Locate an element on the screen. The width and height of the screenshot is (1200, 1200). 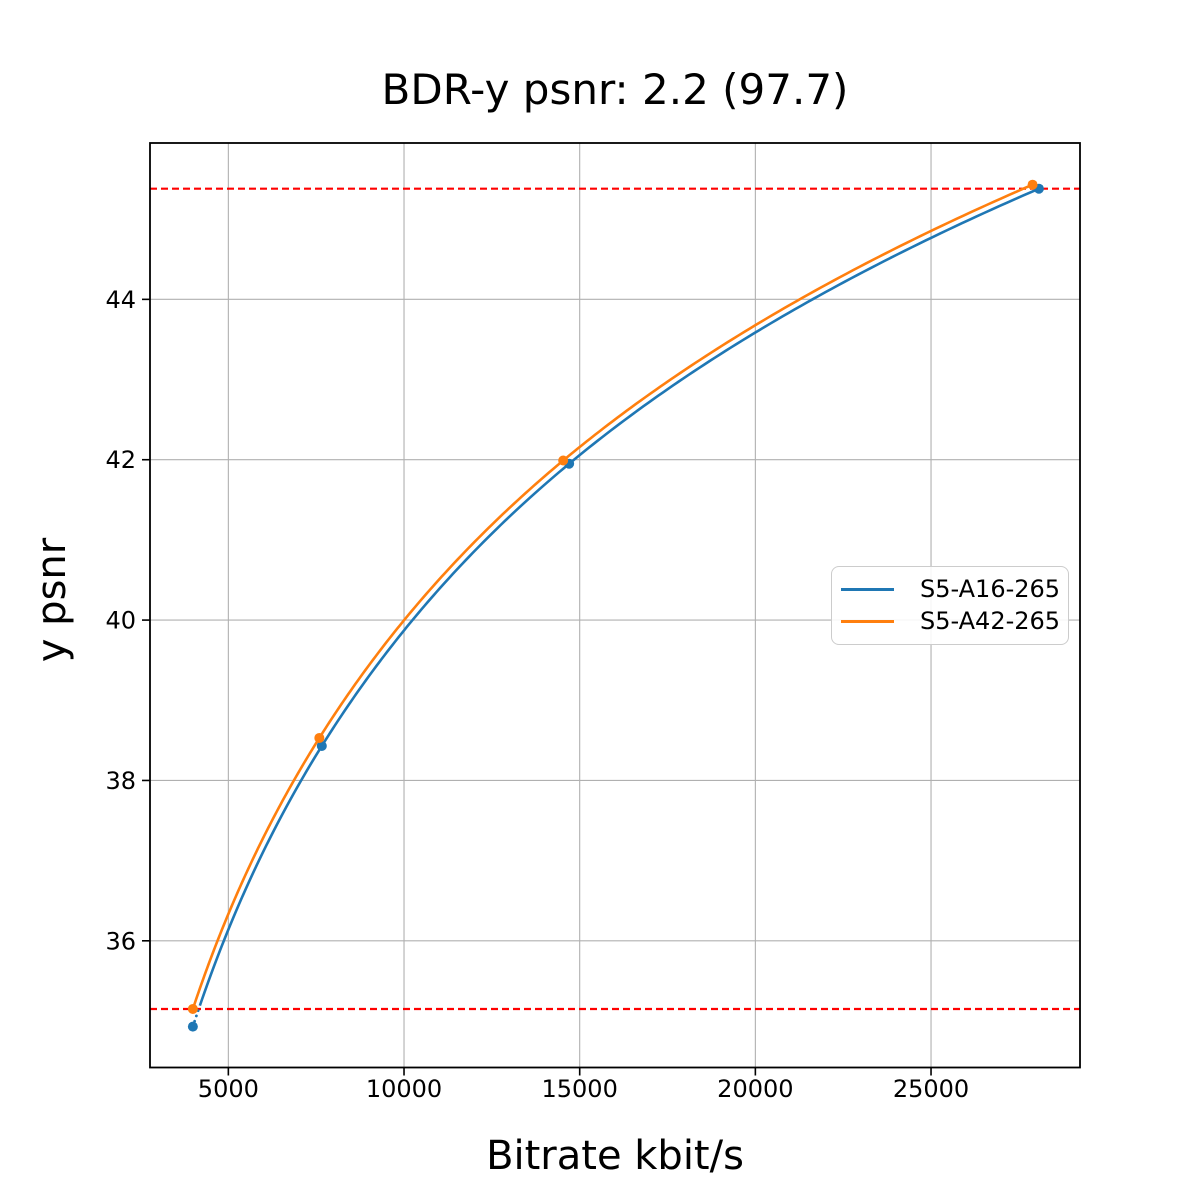
svg-text: 5000 is located at coordinates (228, 1089).